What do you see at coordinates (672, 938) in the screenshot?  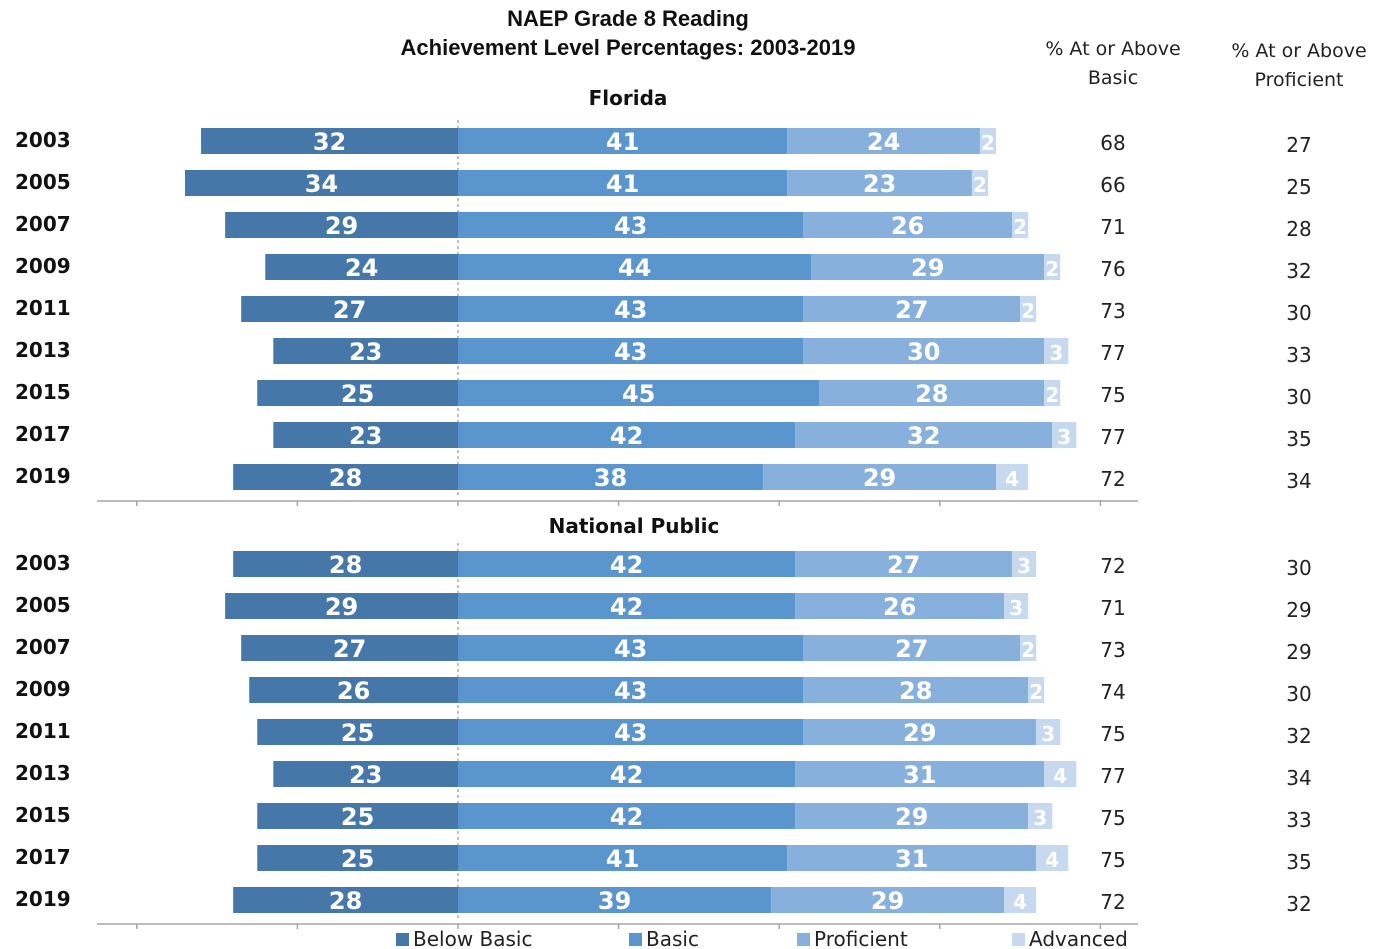 I see `legend-label: Basic` at bounding box center [672, 938].